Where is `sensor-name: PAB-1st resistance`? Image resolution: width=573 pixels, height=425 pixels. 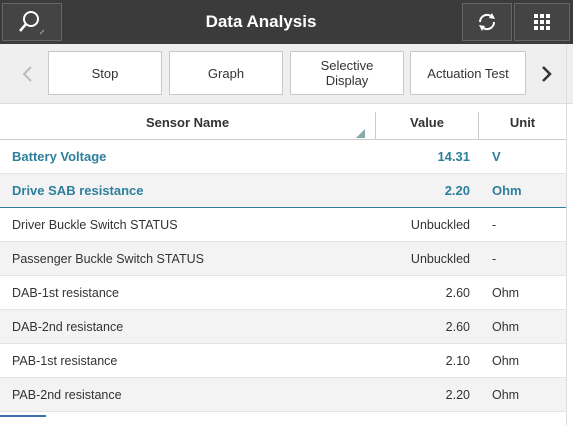 sensor-name: PAB-1st resistance is located at coordinates (65, 360).